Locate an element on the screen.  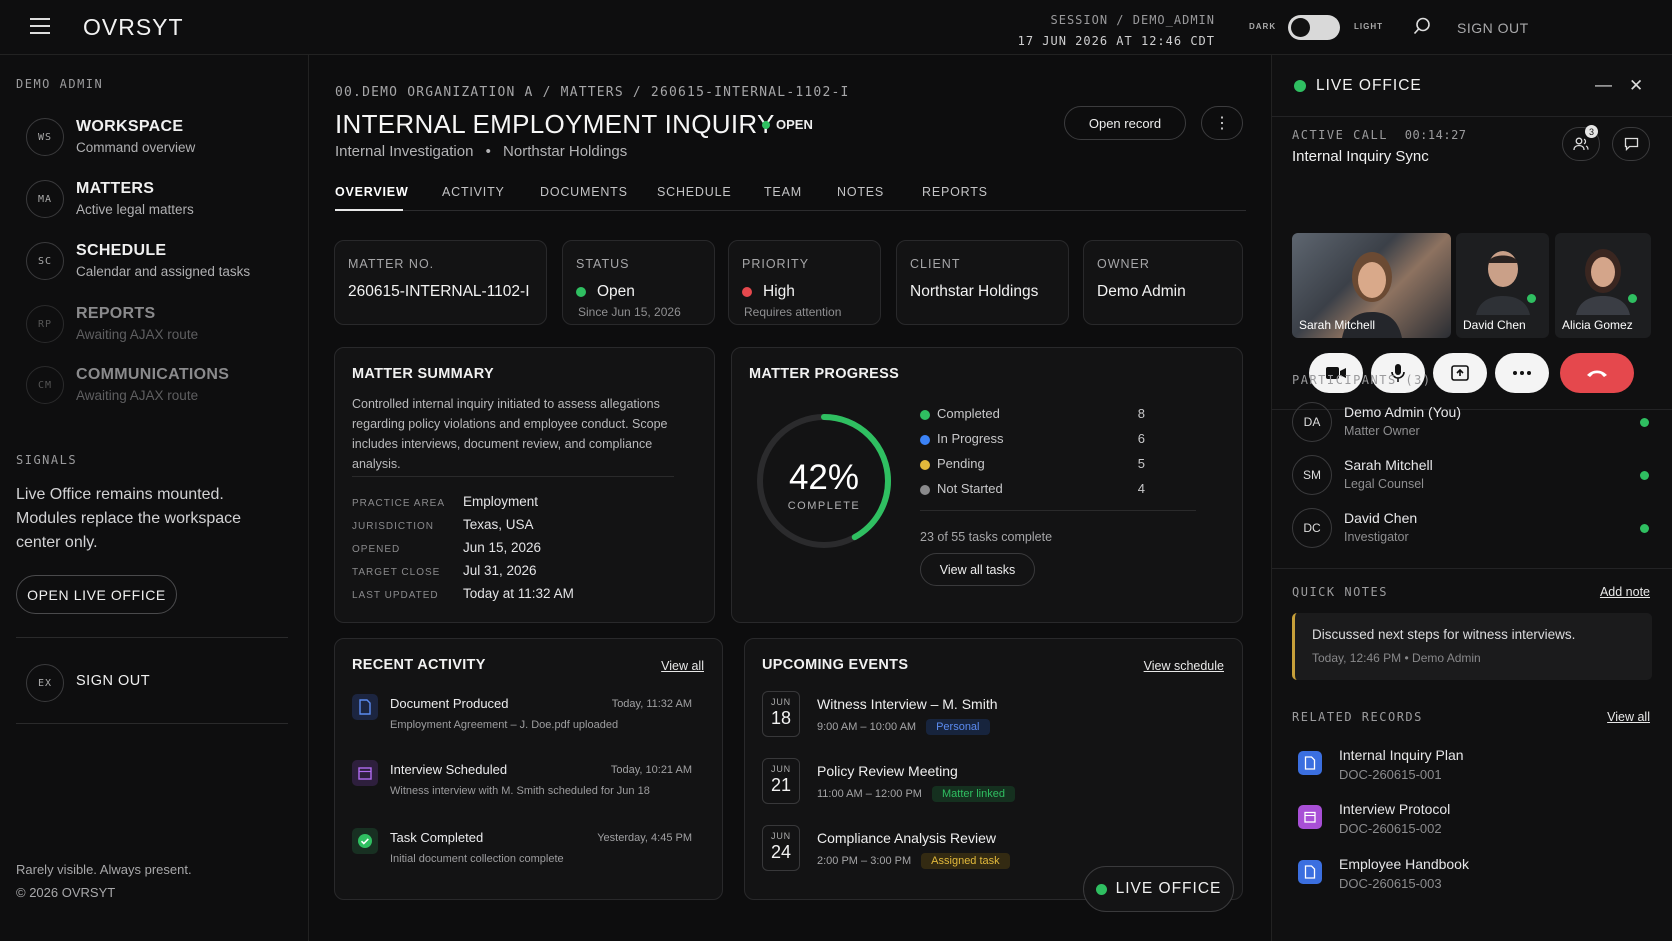
record-code: DOC-260615-003 is located at coordinates (1390, 883).